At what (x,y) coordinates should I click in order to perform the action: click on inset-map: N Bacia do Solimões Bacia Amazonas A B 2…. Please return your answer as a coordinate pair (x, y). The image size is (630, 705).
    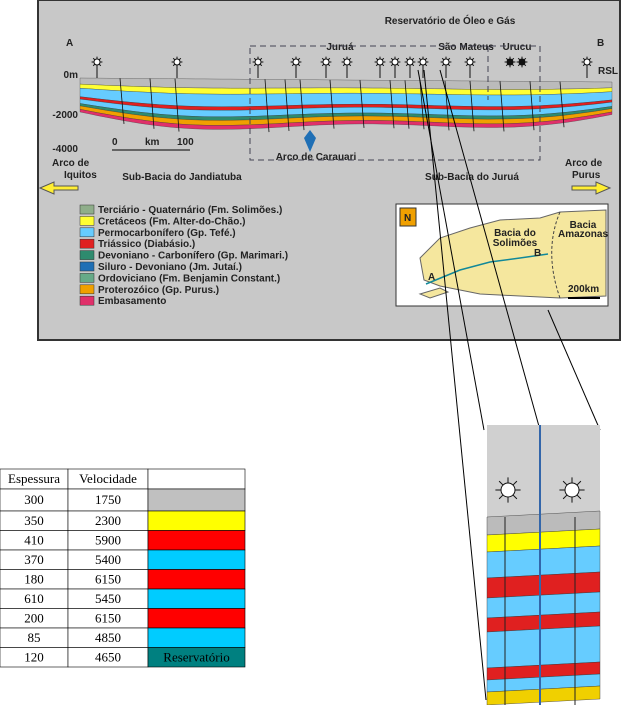
    Looking at the image, I should click on (502, 255).